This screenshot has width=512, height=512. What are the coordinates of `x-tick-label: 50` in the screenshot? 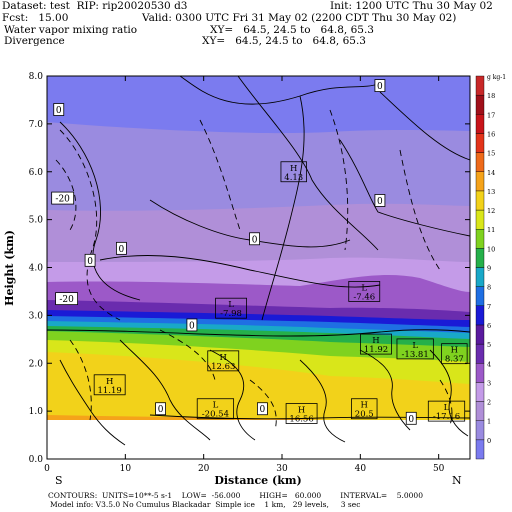 It's located at (439, 469).